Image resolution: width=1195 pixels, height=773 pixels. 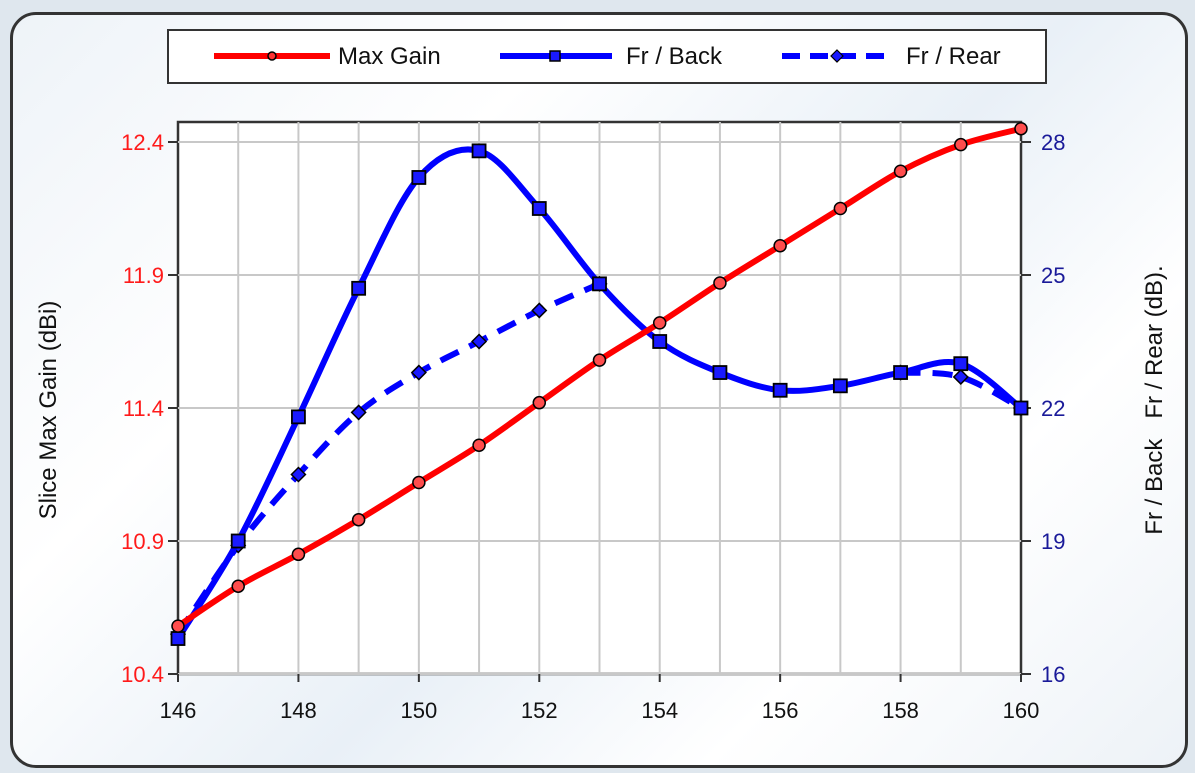 I want to click on legend-label-max-gain: Max Gain, so click(x=389, y=56).